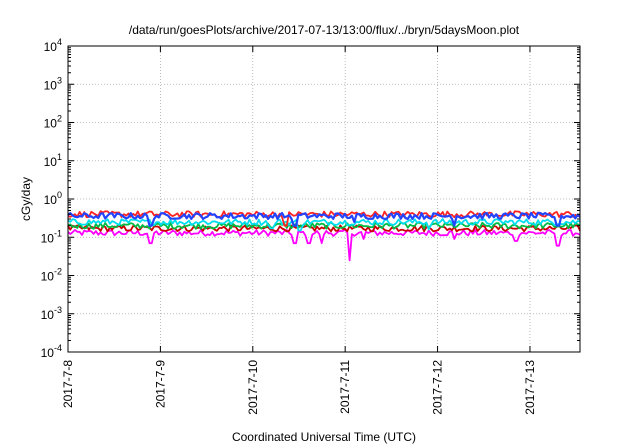 This screenshot has width=640, height=448. Describe the element at coordinates (51, 275) in the screenshot. I see `y-tick-label: 10⁻²` at that location.